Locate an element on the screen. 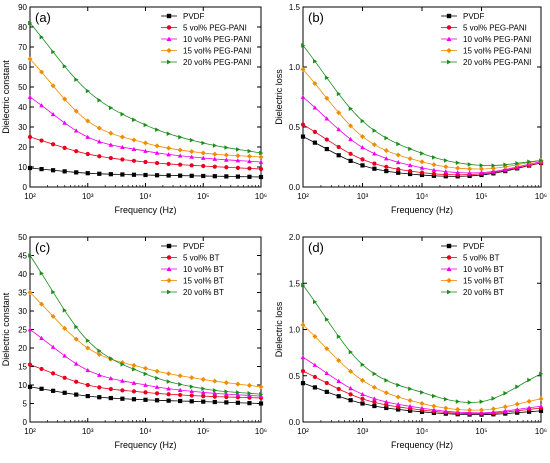 The image size is (550, 463). y-tick-label: 10 is located at coordinates (22, 167).